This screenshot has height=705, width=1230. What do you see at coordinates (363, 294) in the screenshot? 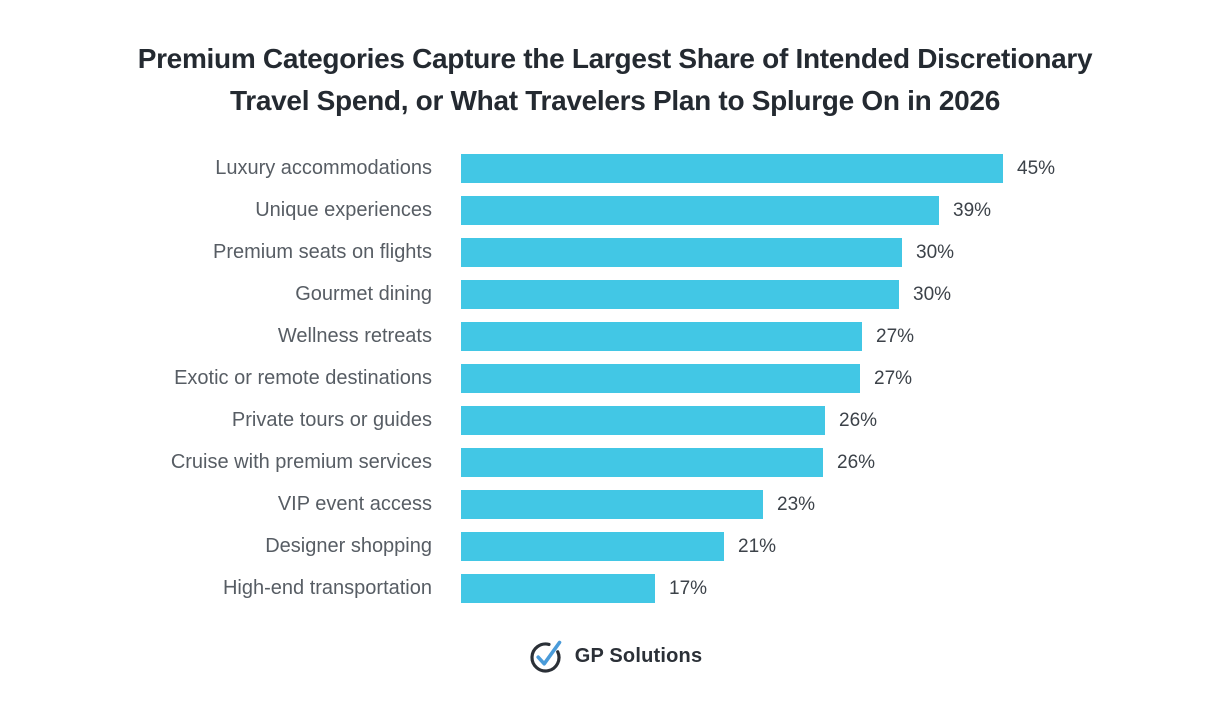
I see `category-label: Gourmet dining` at bounding box center [363, 294].